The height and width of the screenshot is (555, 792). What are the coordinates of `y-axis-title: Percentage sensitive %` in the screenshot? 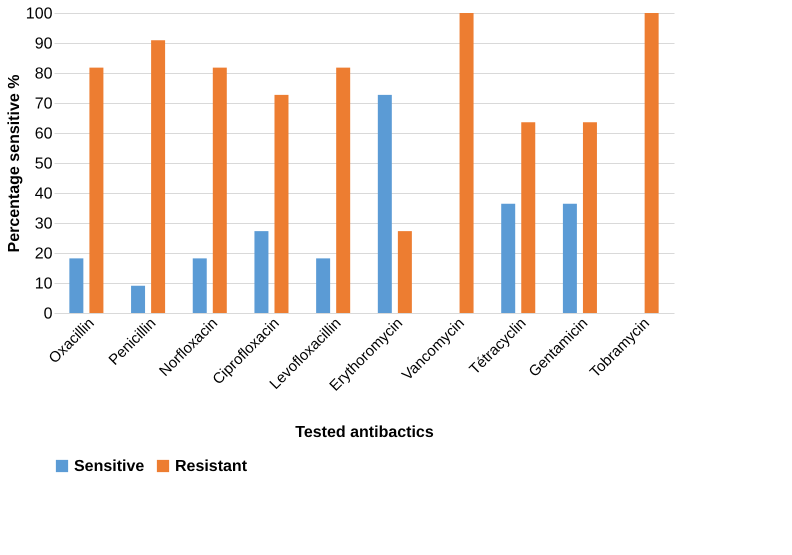 It's located at (14, 163).